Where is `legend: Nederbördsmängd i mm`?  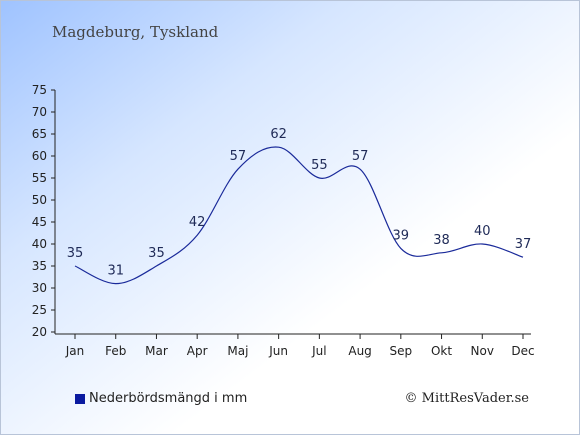 legend: Nederbördsmängd i mm is located at coordinates (161, 398).